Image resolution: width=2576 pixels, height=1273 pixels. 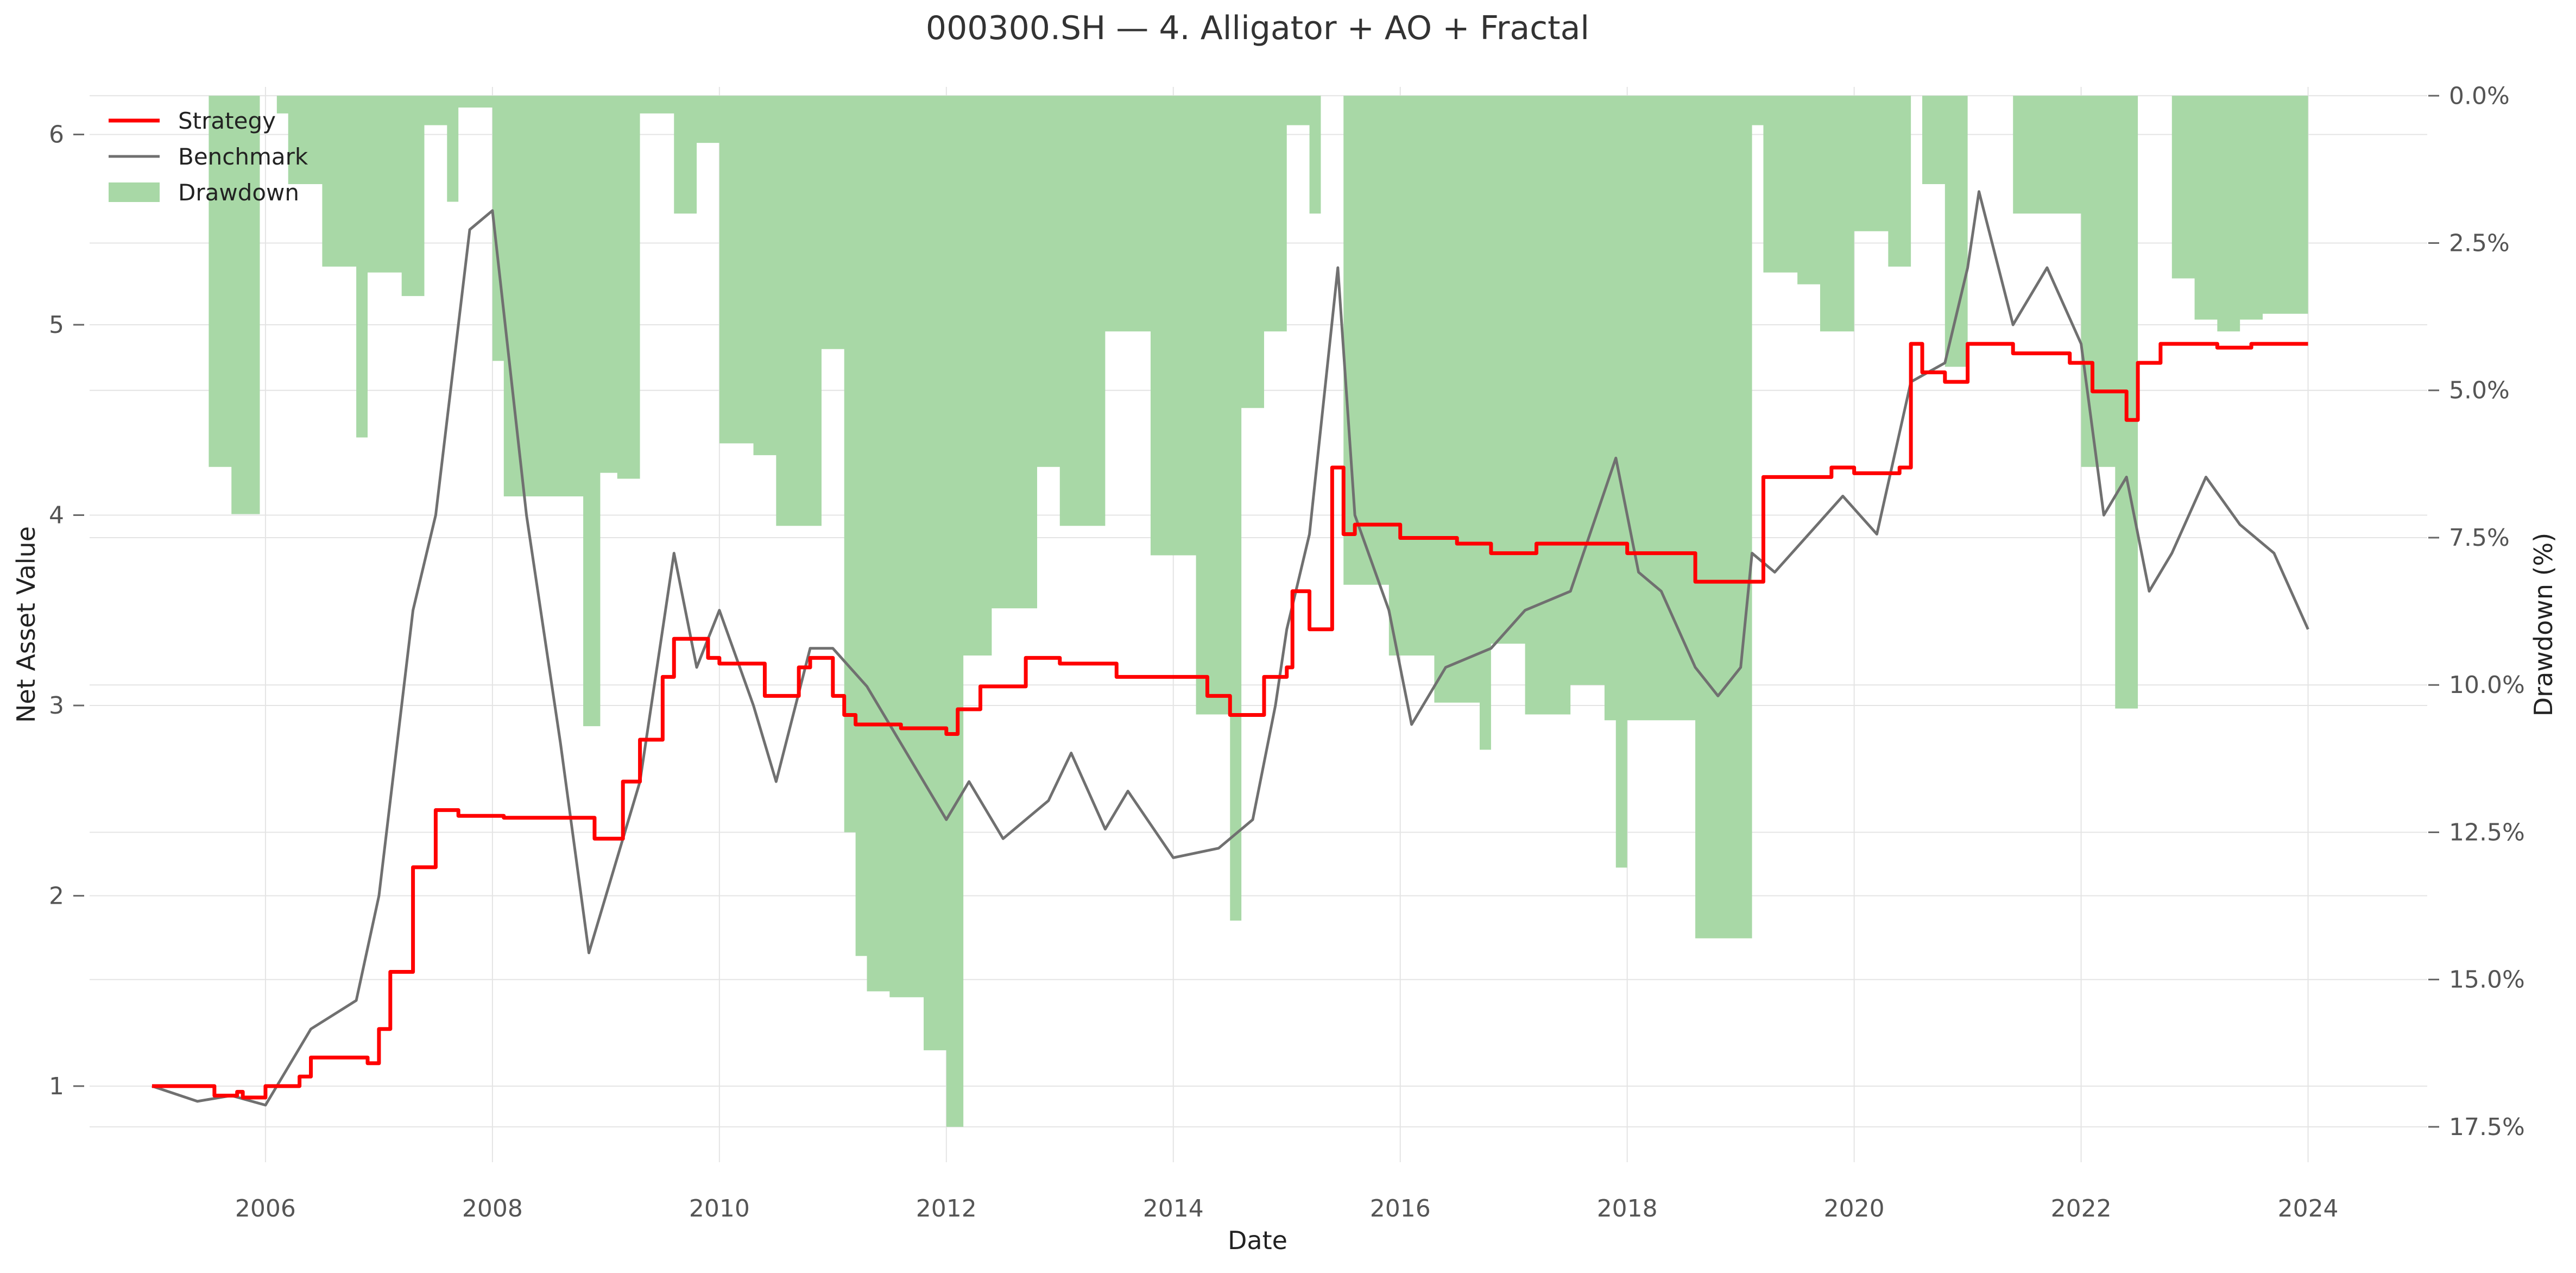 I want to click on legend: Strategy Benchmark Drawdown, so click(x=209, y=157).